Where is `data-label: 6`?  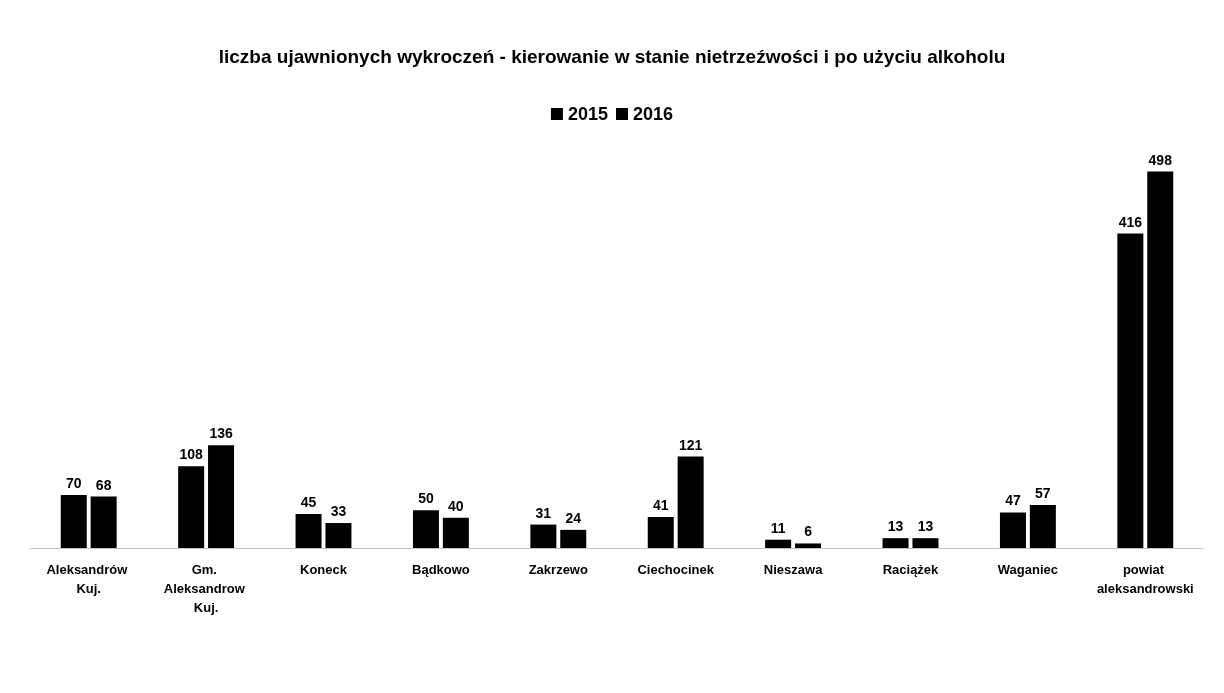
data-label: 6 is located at coordinates (808, 531).